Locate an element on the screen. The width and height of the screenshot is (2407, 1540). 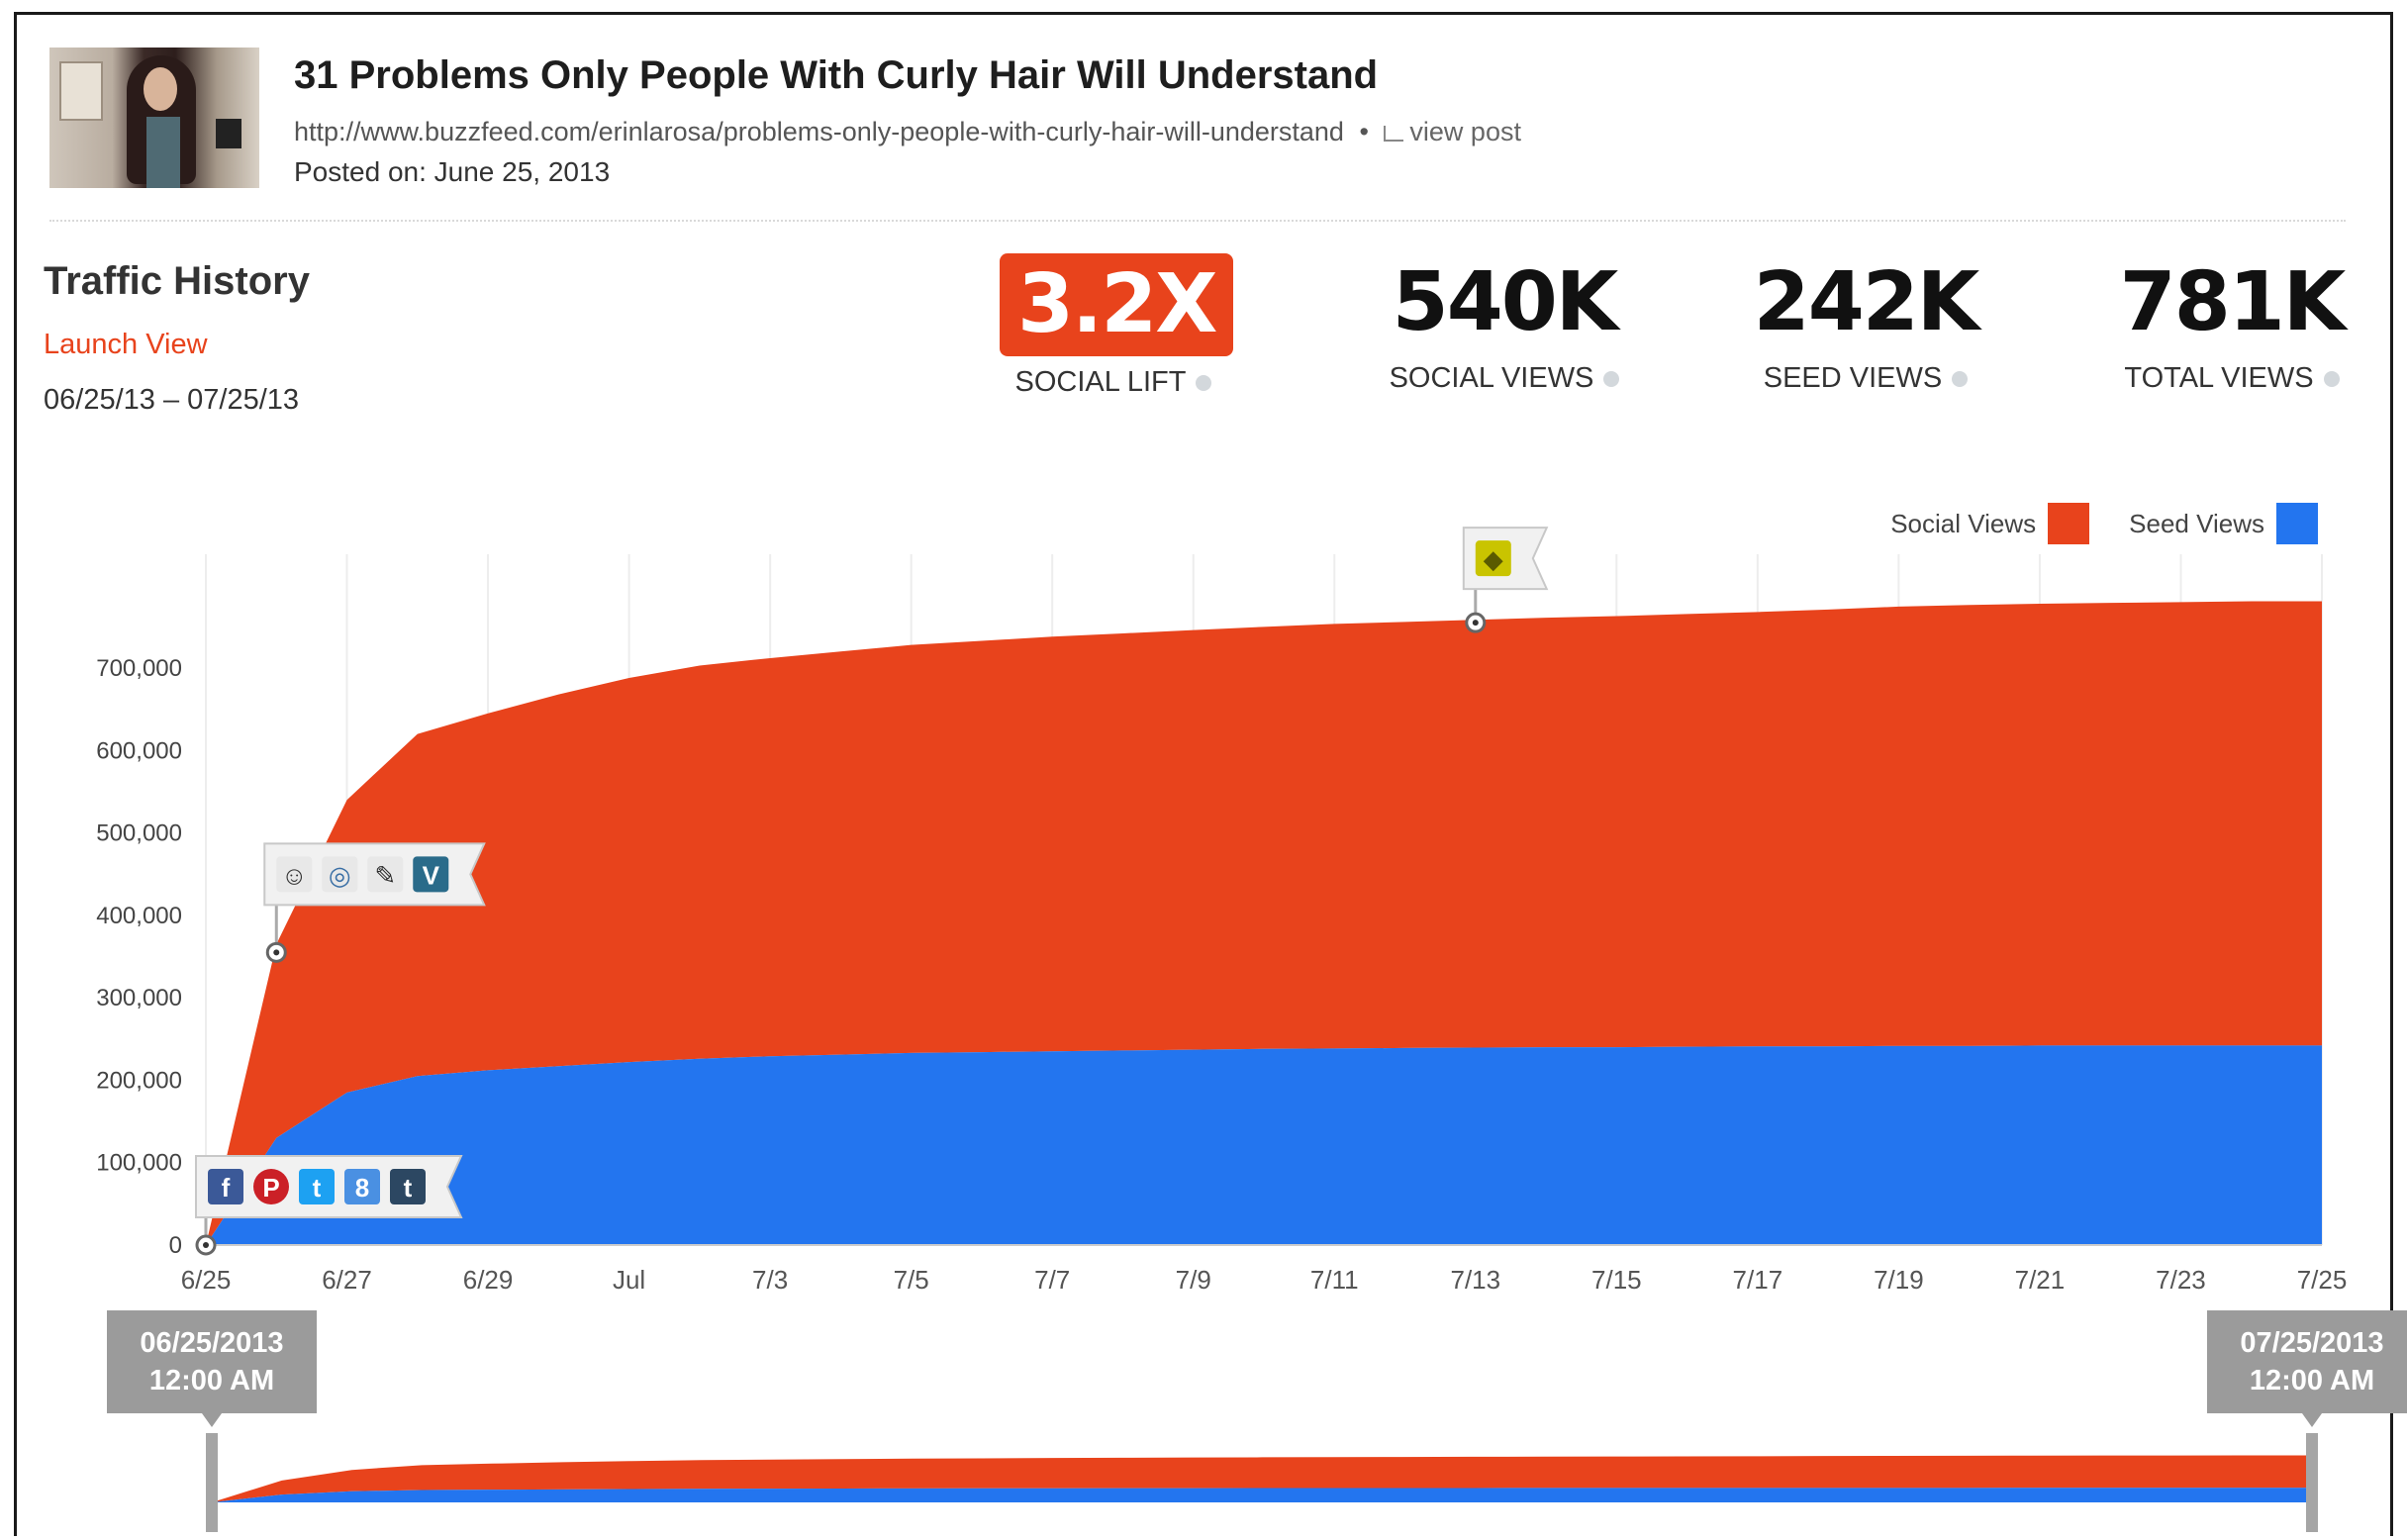
facebook-icon: f is located at coordinates (226, 1186).